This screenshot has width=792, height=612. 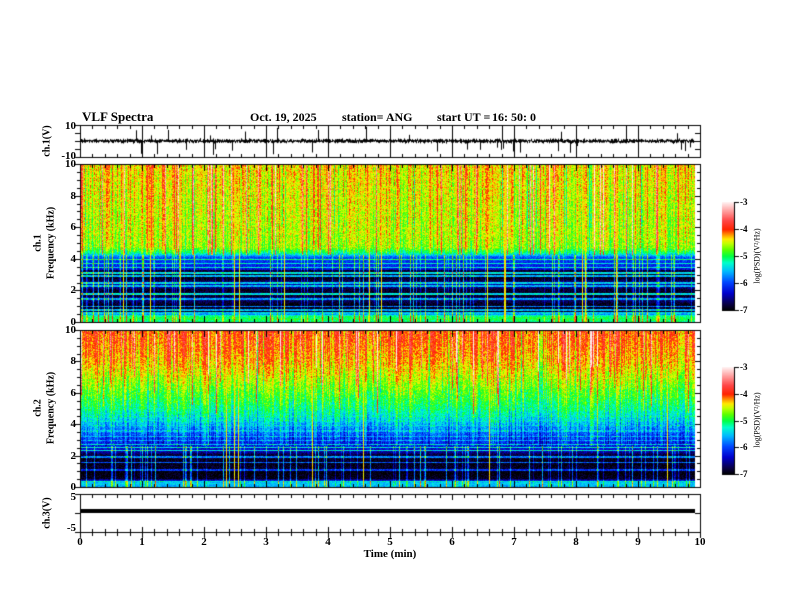 What do you see at coordinates (73, 497) in the screenshot?
I see `ch3-ytick-label: 5` at bounding box center [73, 497].